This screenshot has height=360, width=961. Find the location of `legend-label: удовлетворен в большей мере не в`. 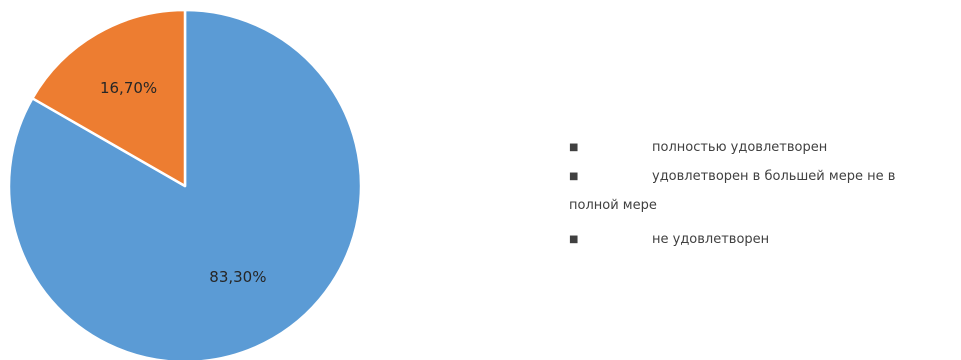

legend-label: удовлетворен в большей мере не в is located at coordinates (774, 176).